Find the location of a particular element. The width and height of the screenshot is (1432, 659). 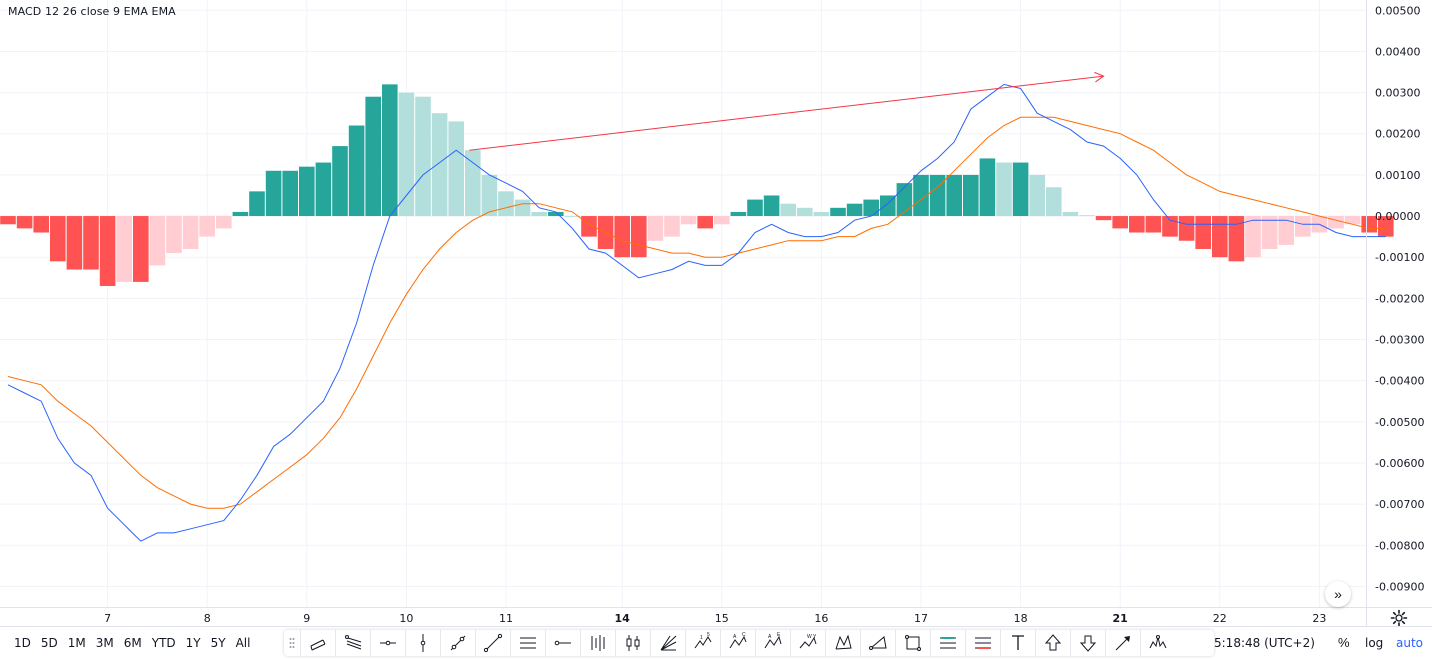

tool-triangle-pattern is located at coordinates (877, 643).